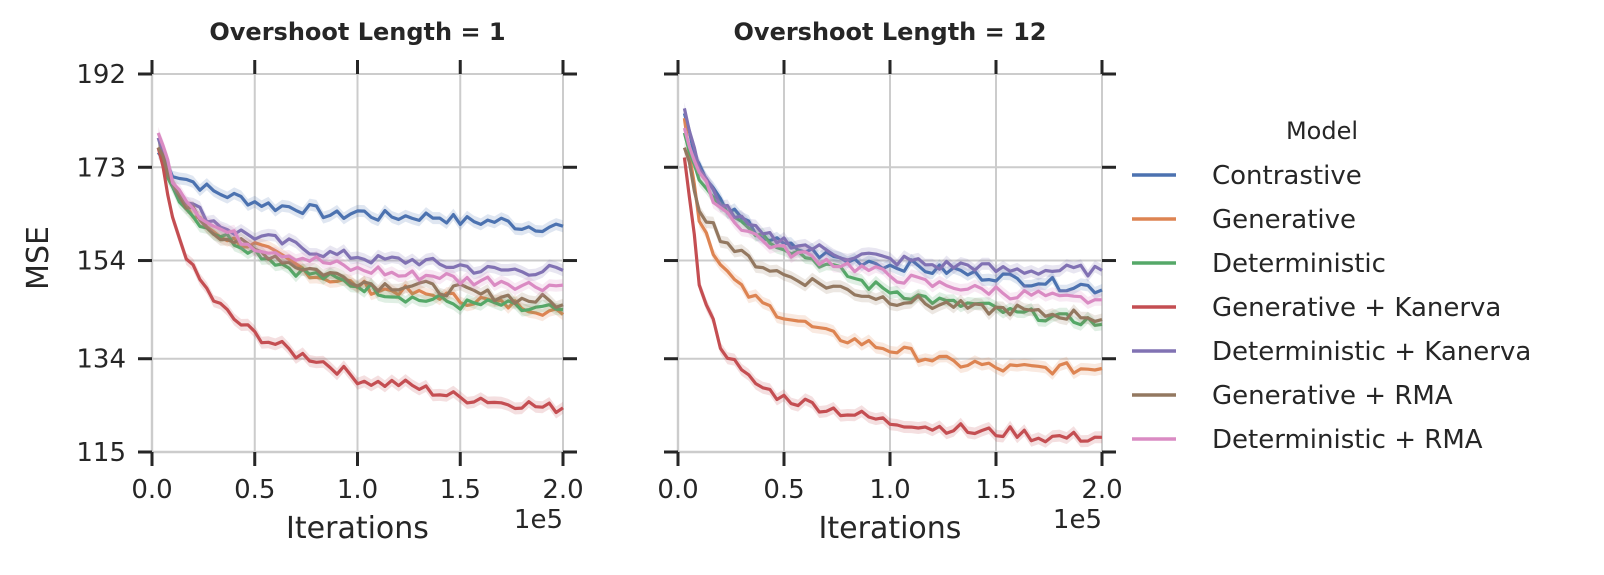  I want to click on legend-title: Model, so click(1322, 131).